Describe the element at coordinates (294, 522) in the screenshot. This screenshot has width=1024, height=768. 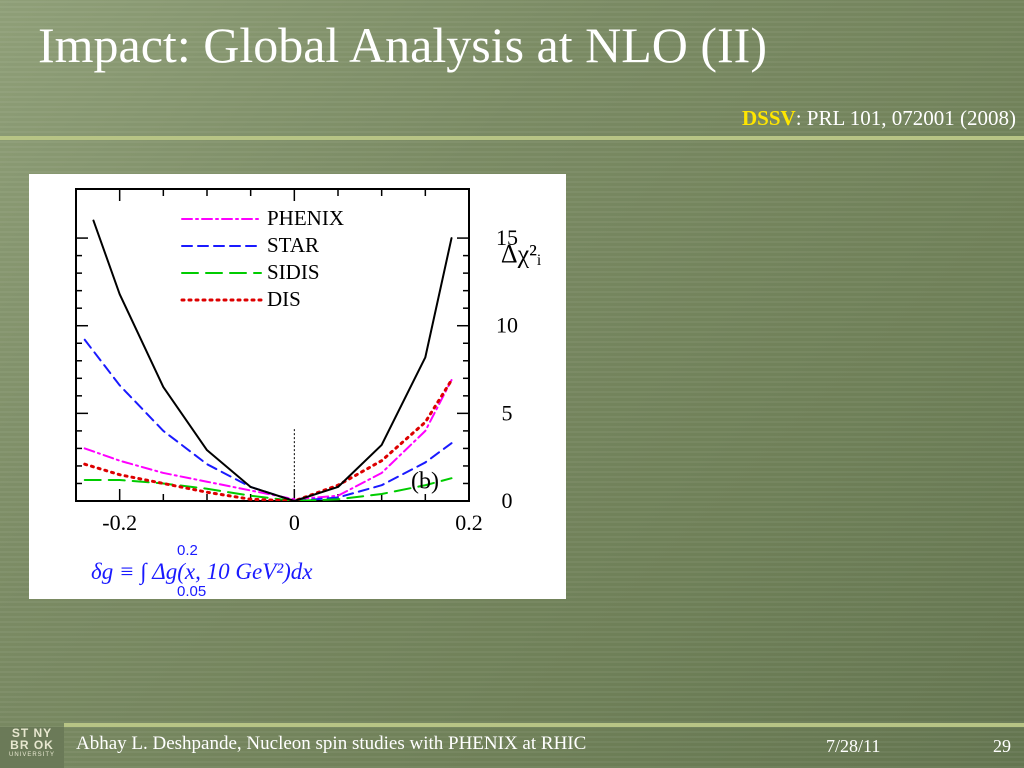
I see `x-tick-label: 0` at that location.